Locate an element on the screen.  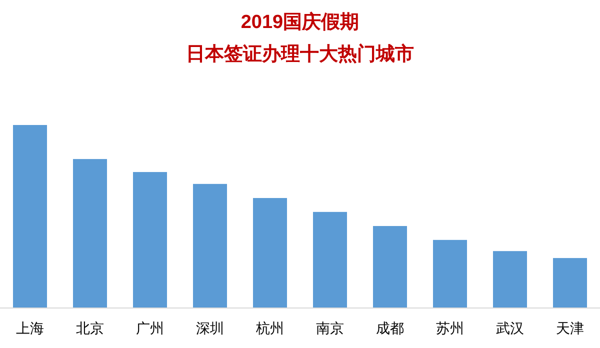
x-tick-label: 杭州 is located at coordinates (269, 328).